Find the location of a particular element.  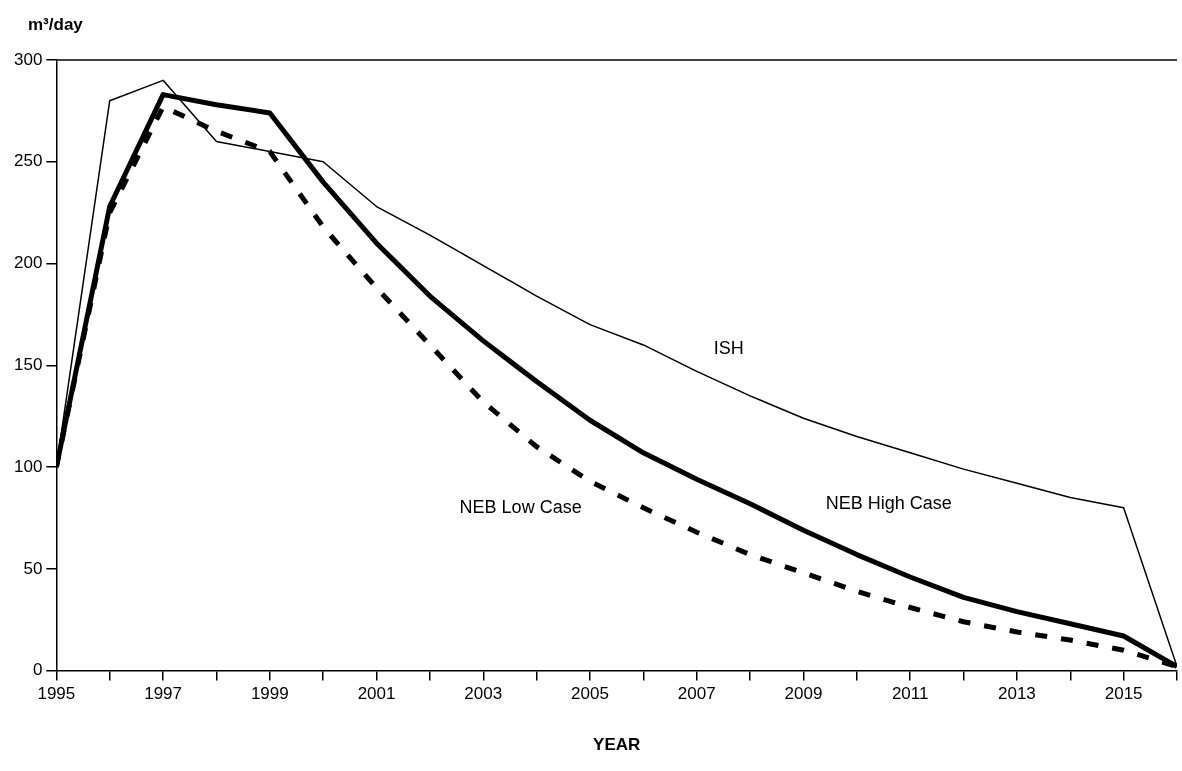

x-axis-title: YEAR is located at coordinates (617, 744).